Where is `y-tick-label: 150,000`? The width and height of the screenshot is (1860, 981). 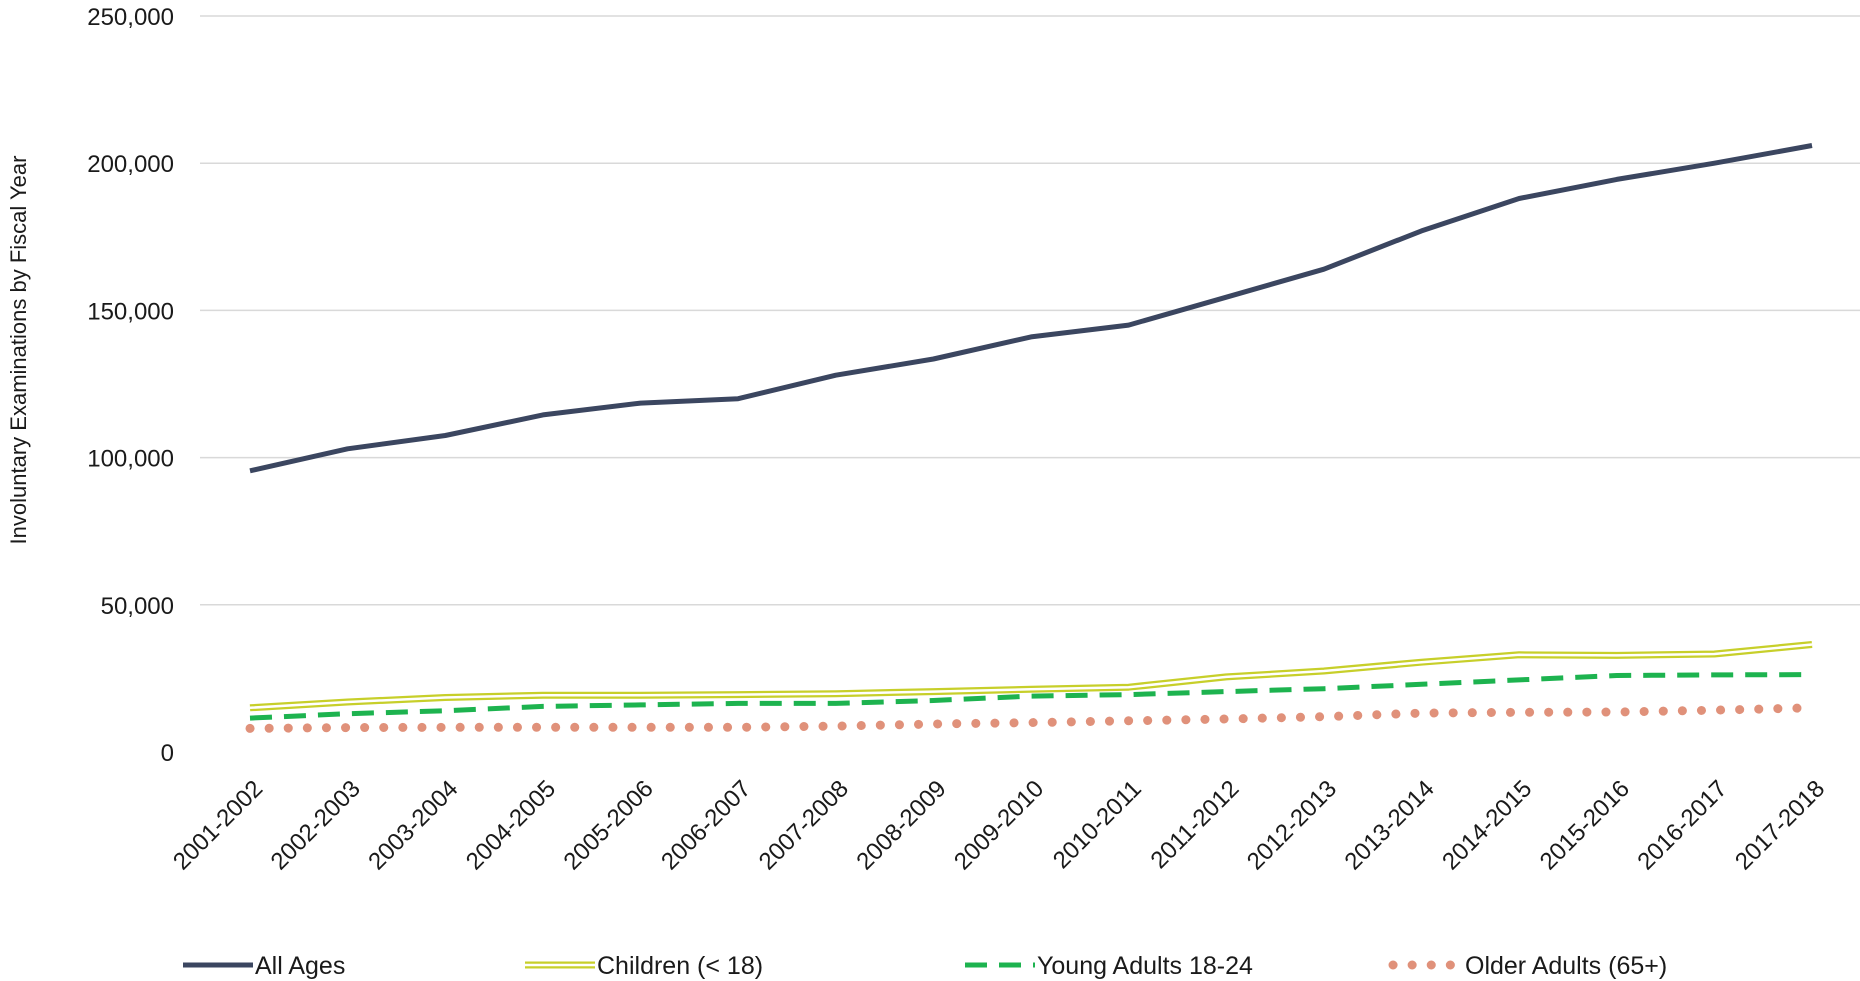 y-tick-label: 150,000 is located at coordinates (130, 311).